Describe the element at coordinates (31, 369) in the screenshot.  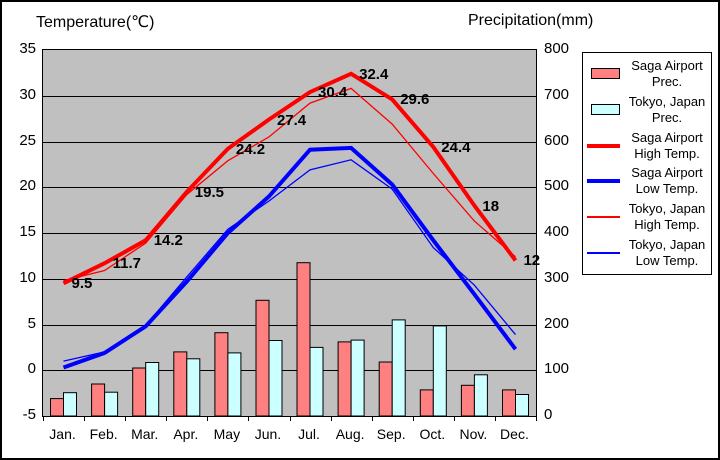
I see `temp-tick-label: 0` at that location.